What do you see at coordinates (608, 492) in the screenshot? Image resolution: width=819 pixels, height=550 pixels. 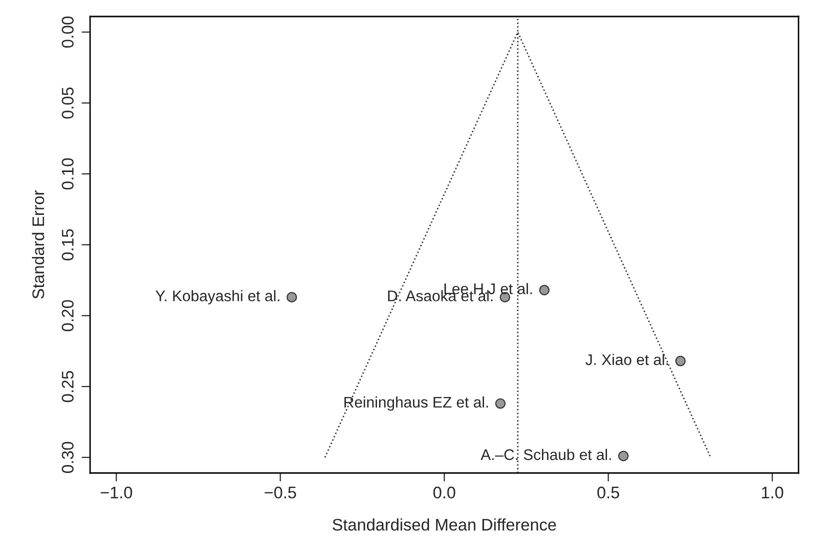 I see `x-tick-label: 0.5` at bounding box center [608, 492].